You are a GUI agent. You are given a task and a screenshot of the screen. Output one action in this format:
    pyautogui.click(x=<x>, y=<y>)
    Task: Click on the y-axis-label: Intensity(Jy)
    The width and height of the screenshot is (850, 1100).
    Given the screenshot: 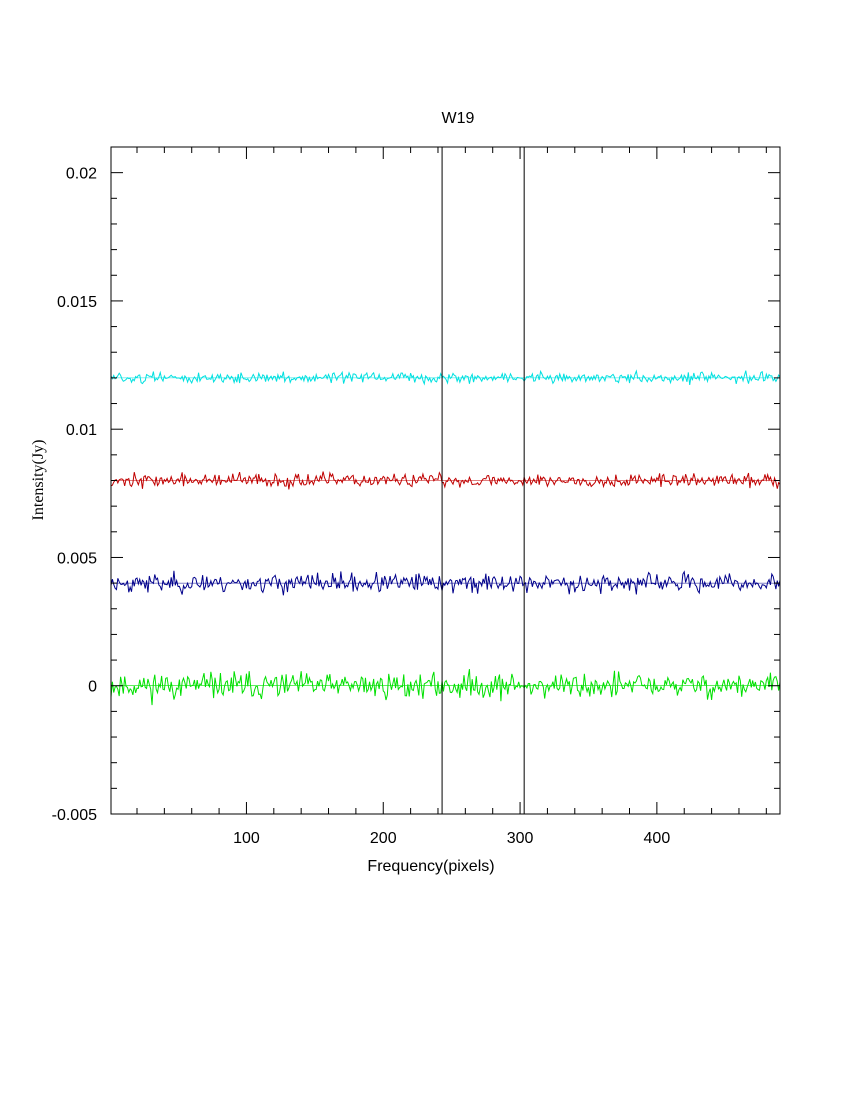 What is the action you would take?
    pyautogui.click(x=38, y=480)
    